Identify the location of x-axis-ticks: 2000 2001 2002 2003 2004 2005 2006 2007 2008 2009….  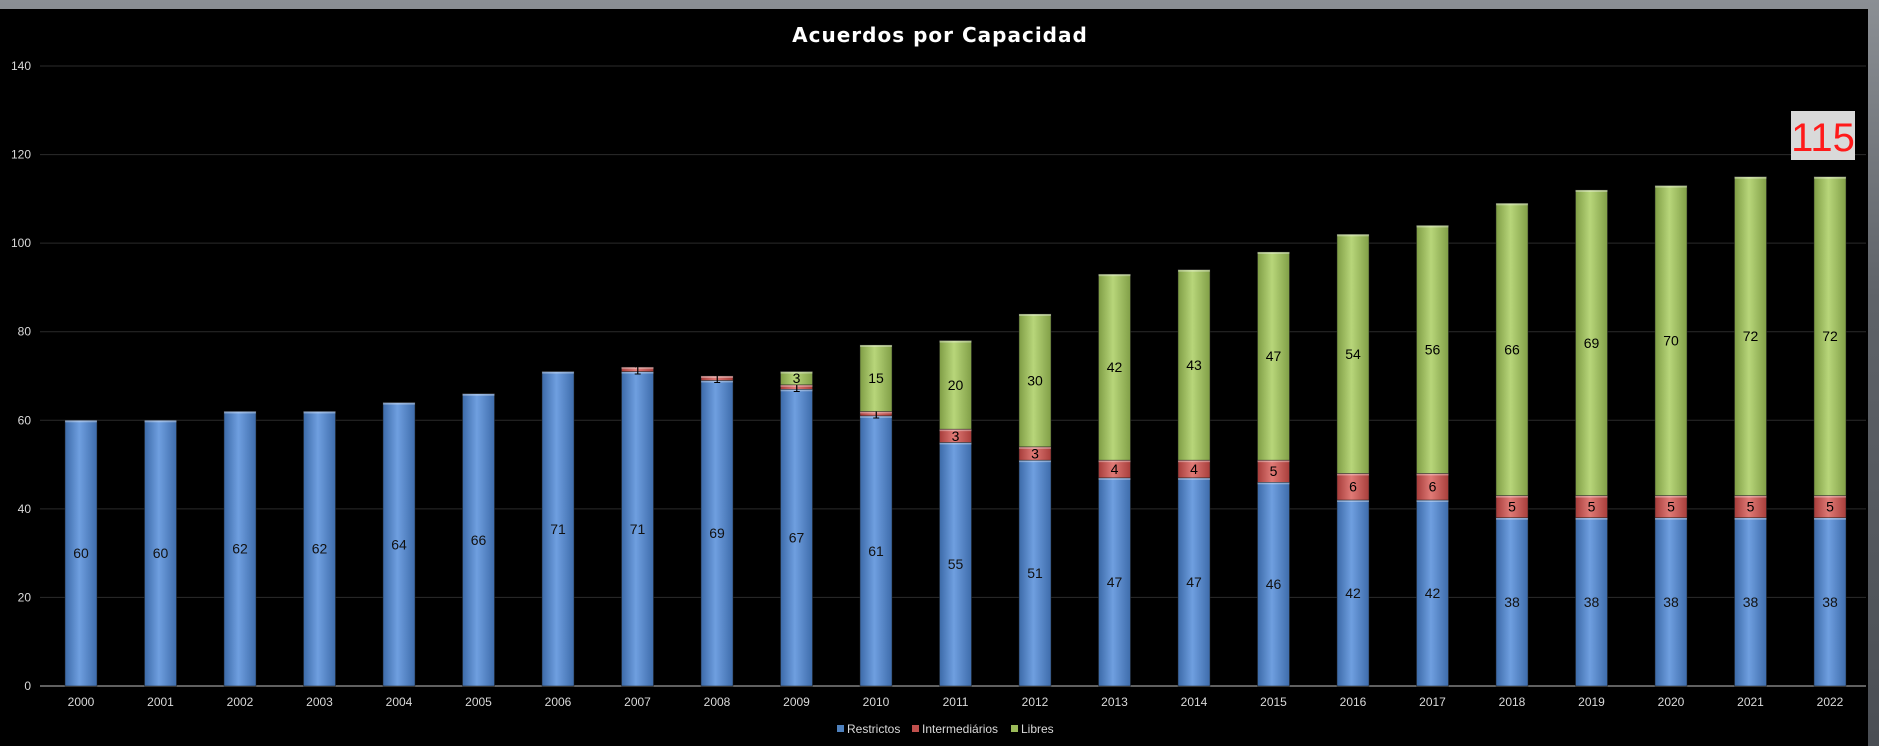
(956, 702).